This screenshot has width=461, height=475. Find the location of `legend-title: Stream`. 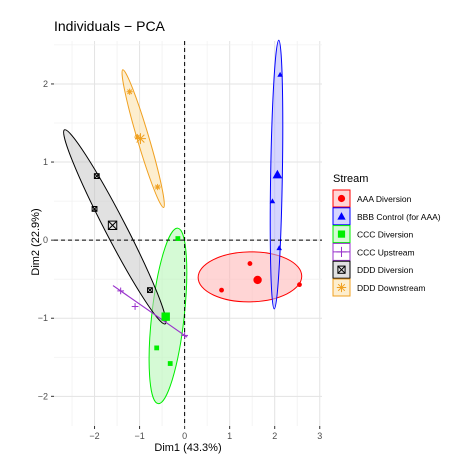

legend-title: Stream is located at coordinates (350, 179).